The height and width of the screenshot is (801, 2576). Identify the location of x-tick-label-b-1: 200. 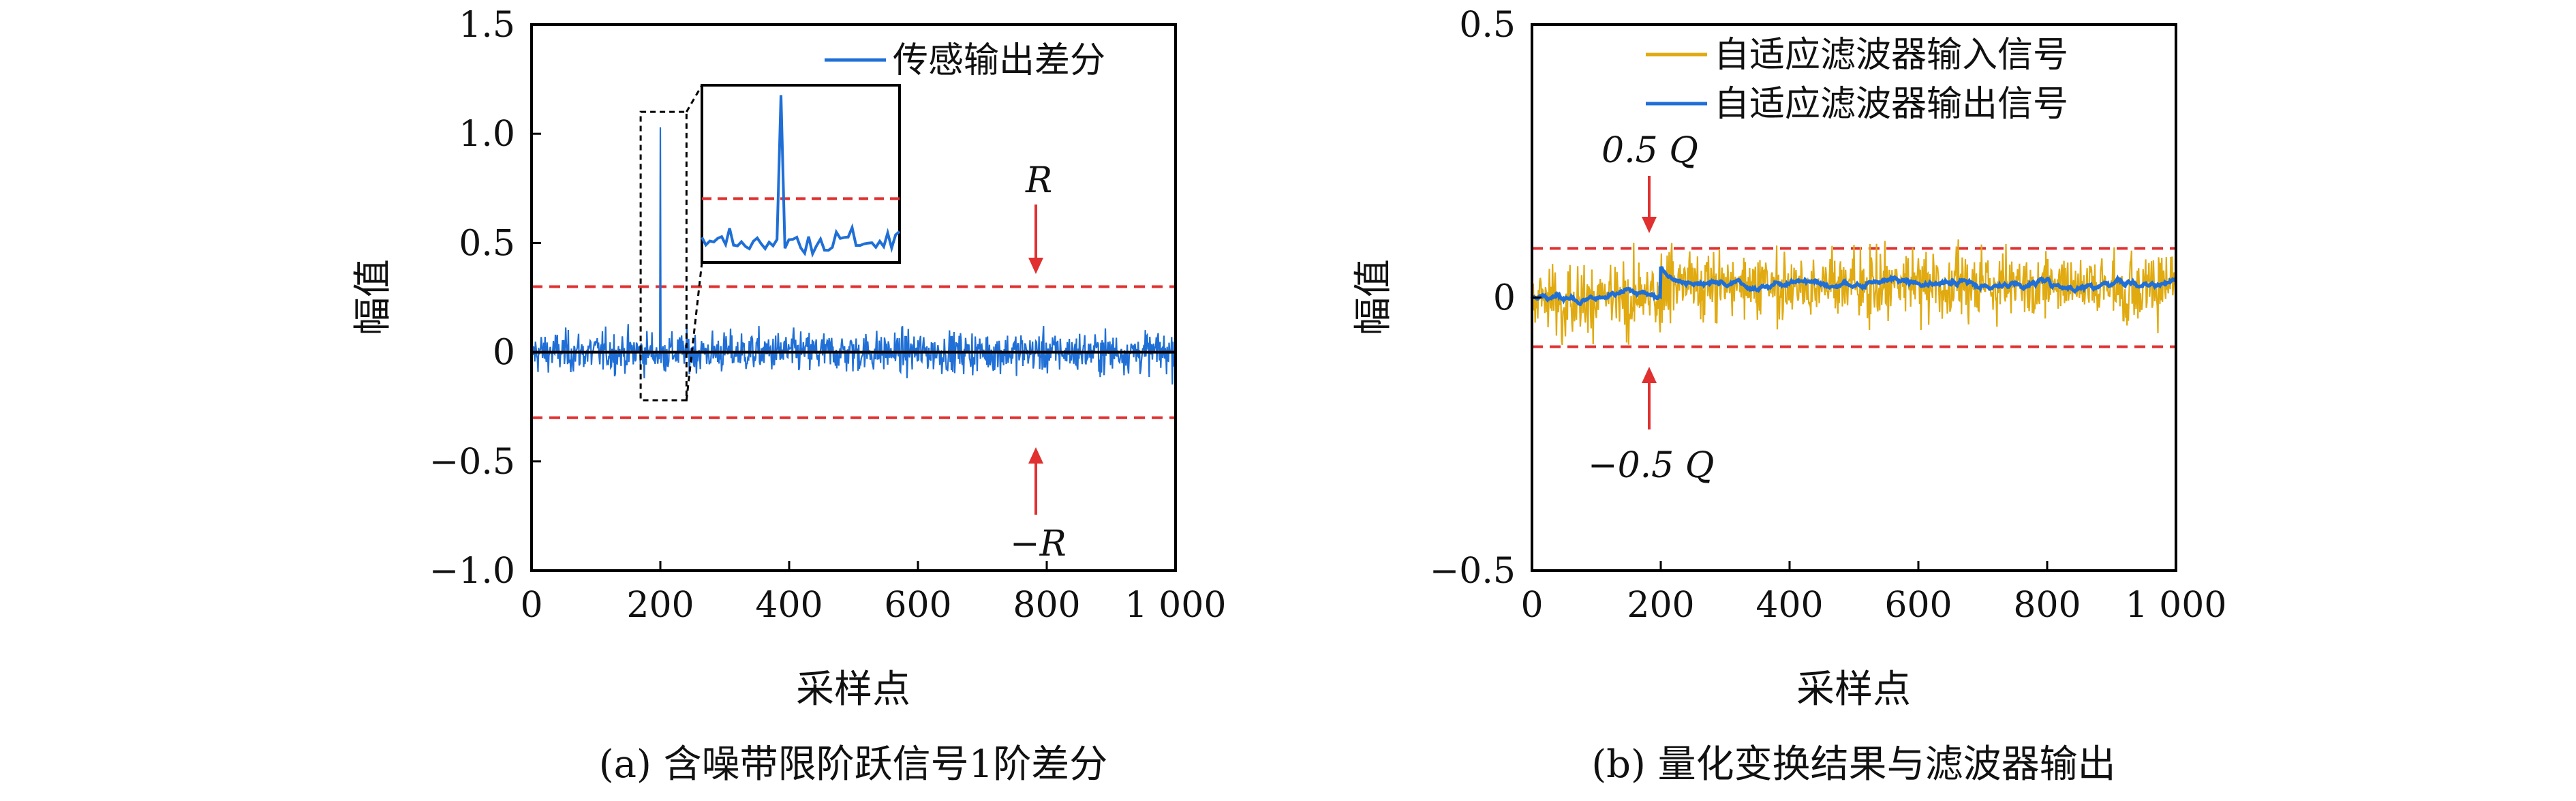
(1661, 606).